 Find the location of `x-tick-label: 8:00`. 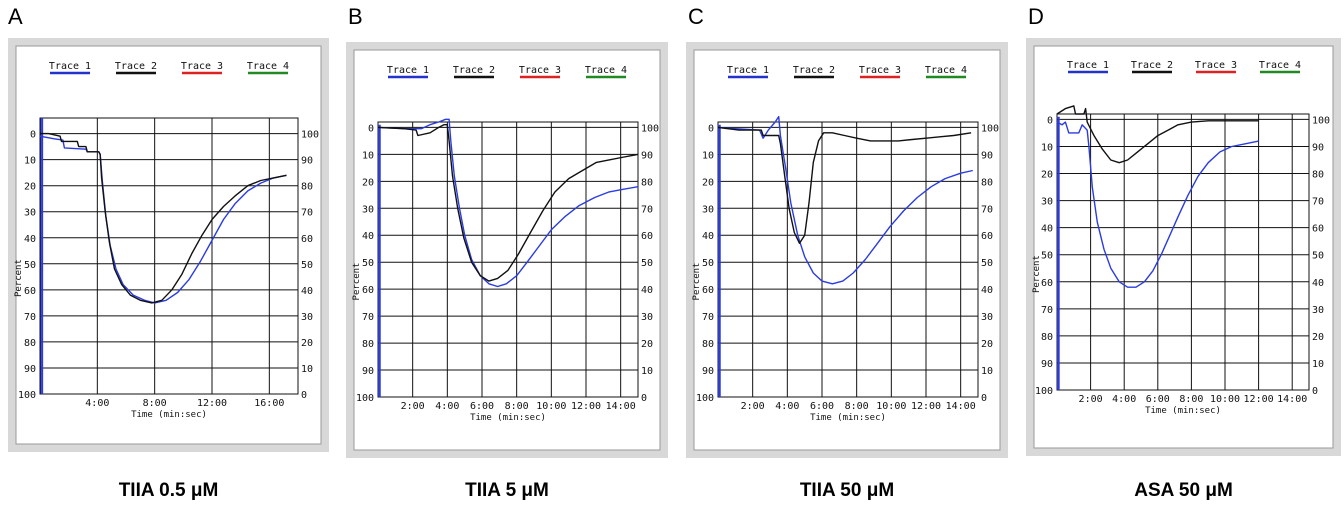

x-tick-label: 8:00 is located at coordinates (1191, 399).